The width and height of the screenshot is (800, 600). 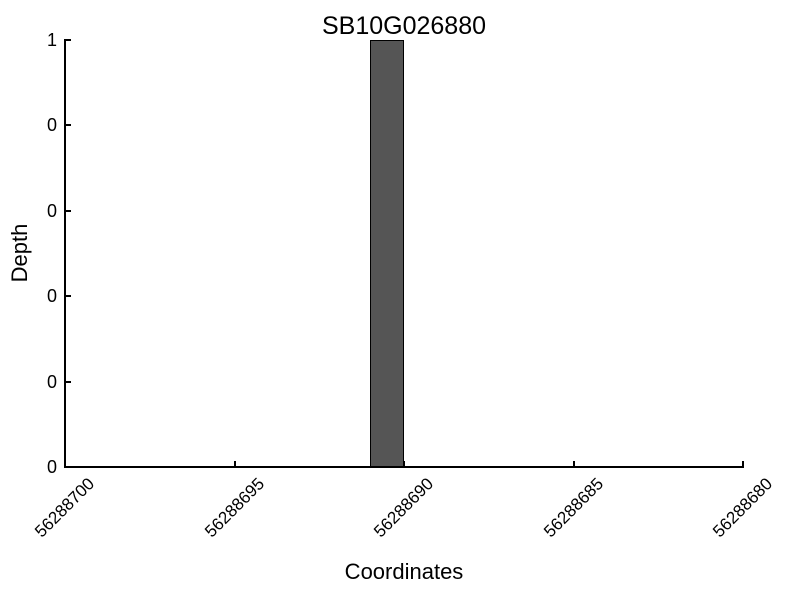 What do you see at coordinates (404, 467) in the screenshot?
I see `x-axis-line` at bounding box center [404, 467].